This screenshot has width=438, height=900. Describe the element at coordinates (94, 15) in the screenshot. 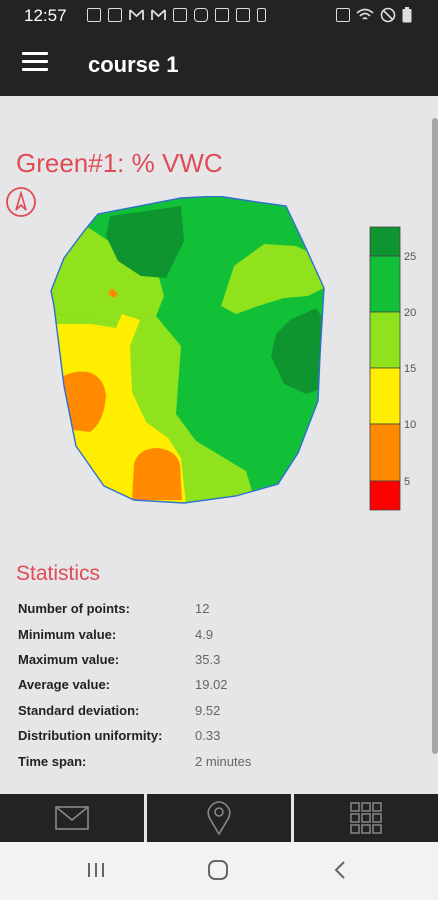

I see `message-icon` at that location.